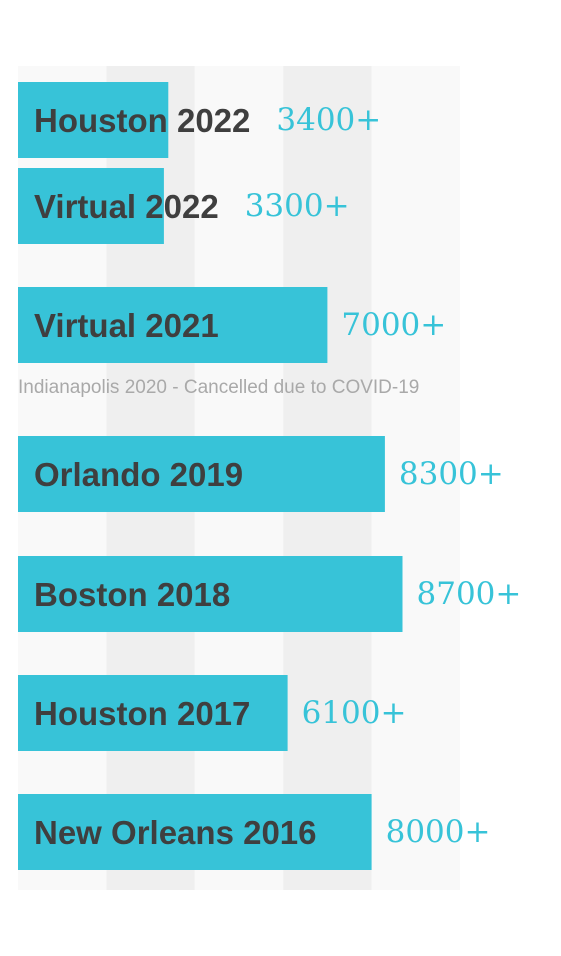  Describe the element at coordinates (451, 474) in the screenshot. I see `bar-value-label: 8300+` at that location.